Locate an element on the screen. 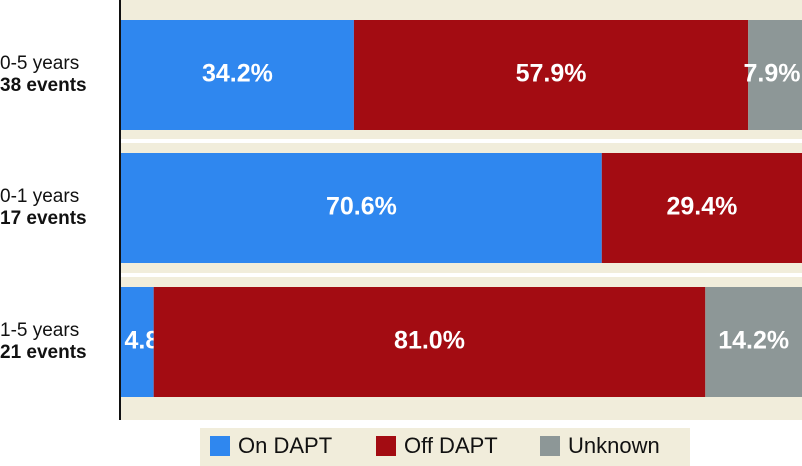 The image size is (802, 466). value-label: 29.4% is located at coordinates (701, 207).